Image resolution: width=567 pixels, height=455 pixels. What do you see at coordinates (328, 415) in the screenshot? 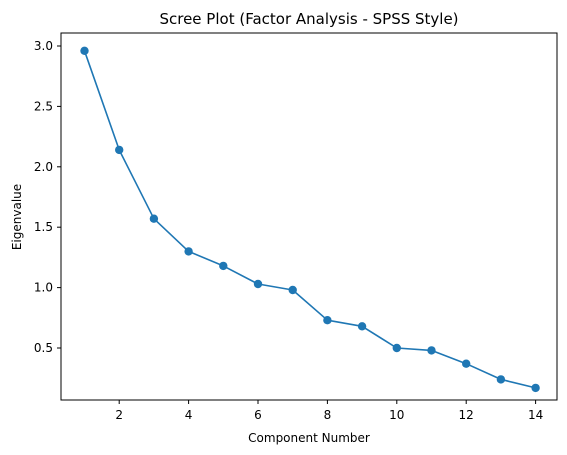
I see `x-tick-label: 8` at bounding box center [328, 415].